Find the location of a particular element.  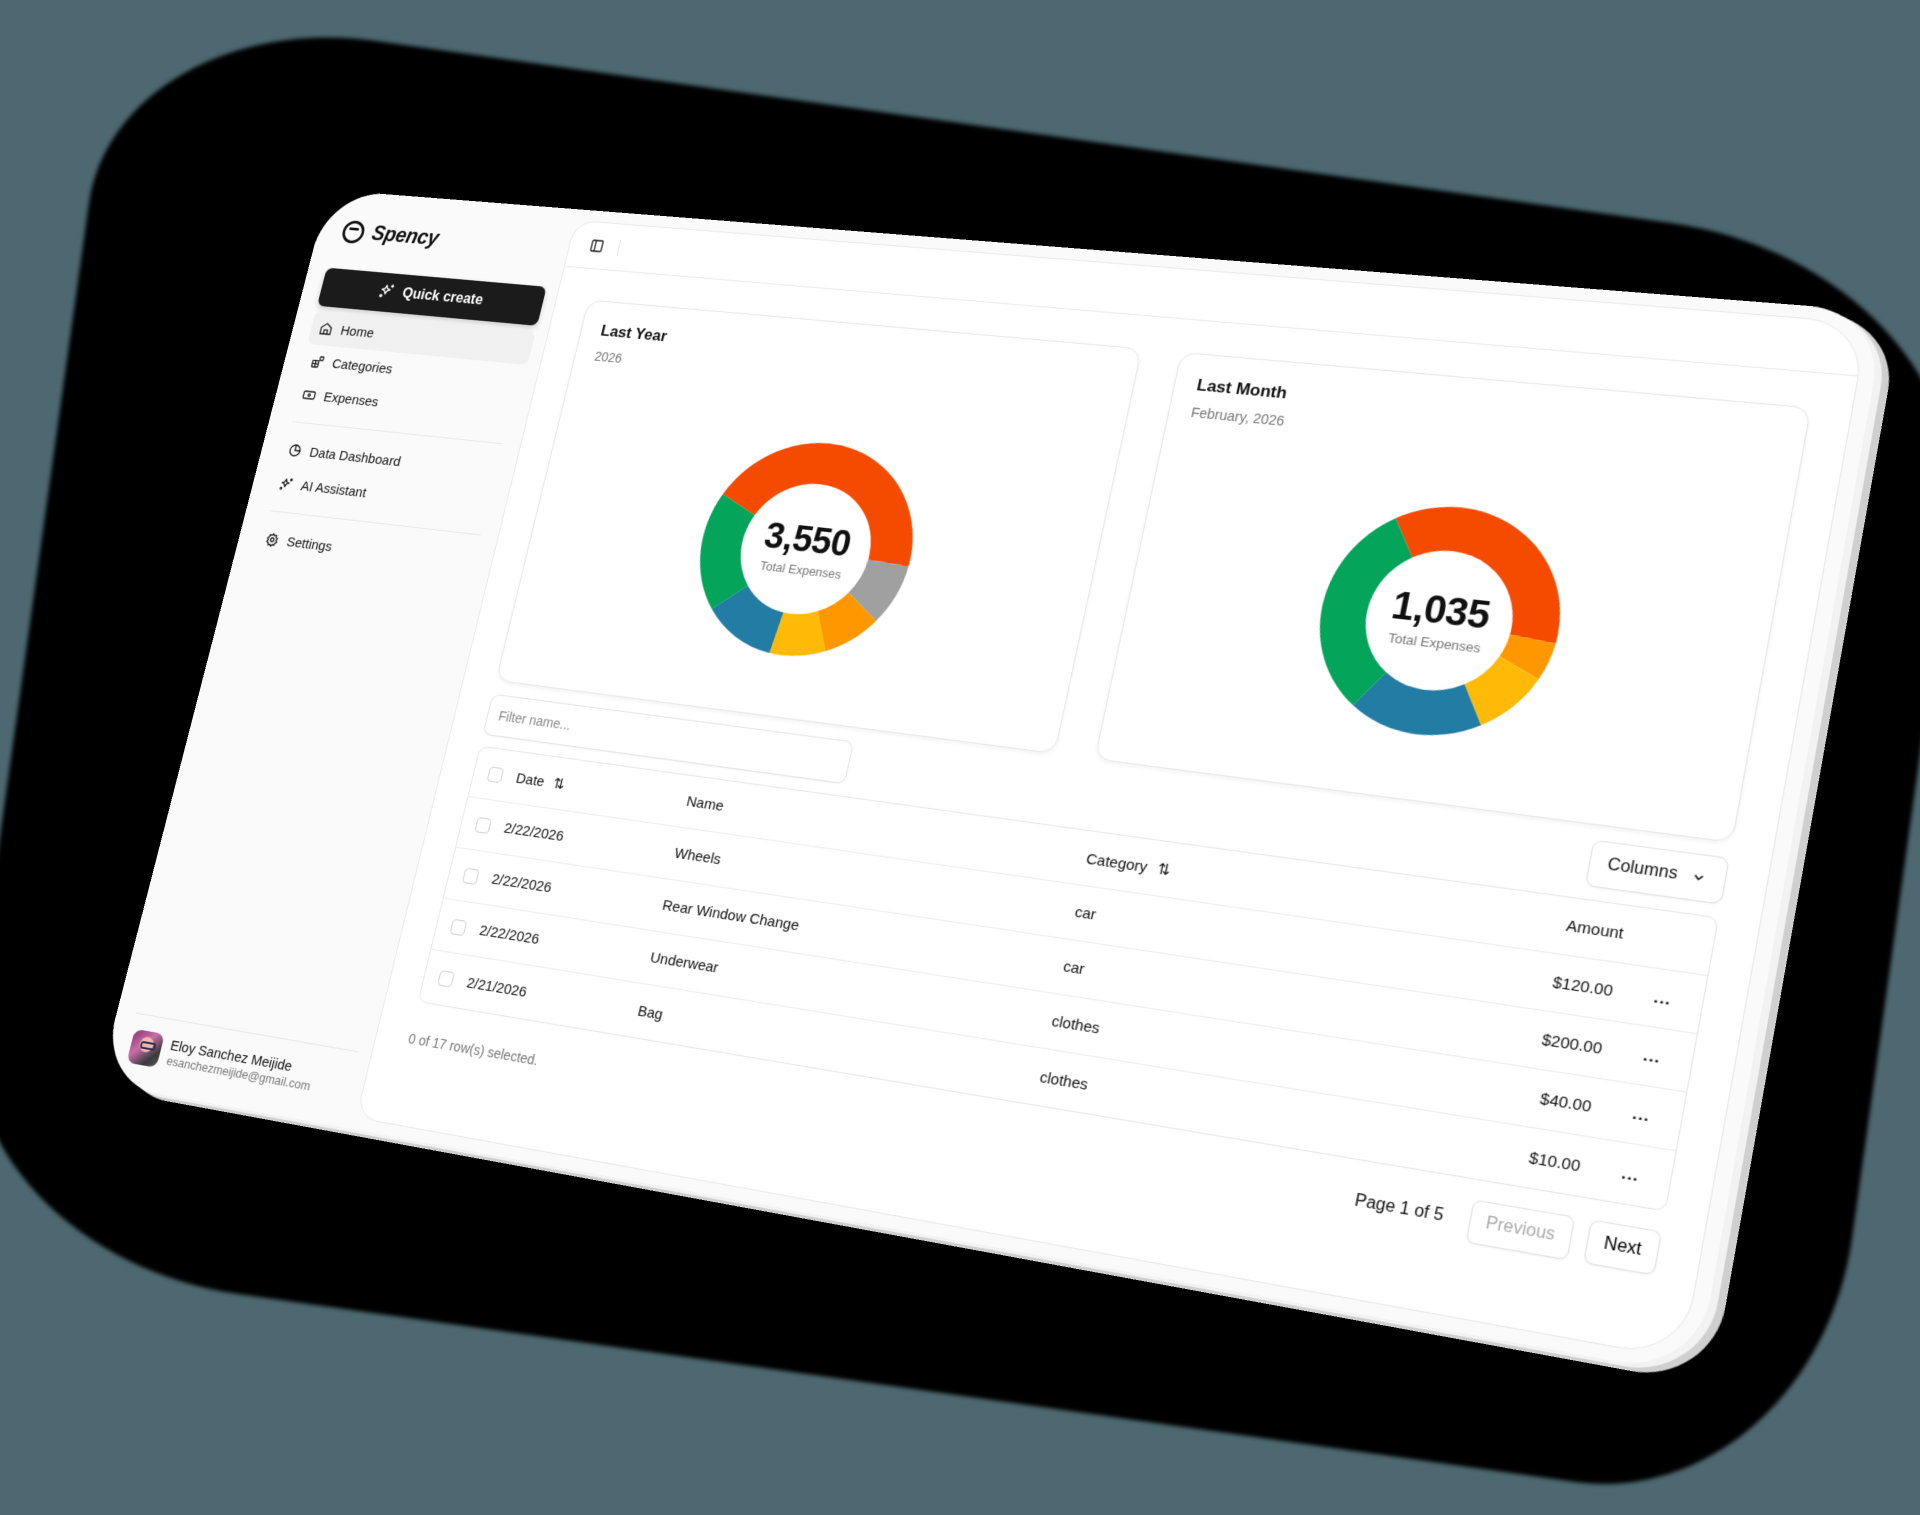

cell-amount: $40.00 is located at coordinates (1565, 1103).